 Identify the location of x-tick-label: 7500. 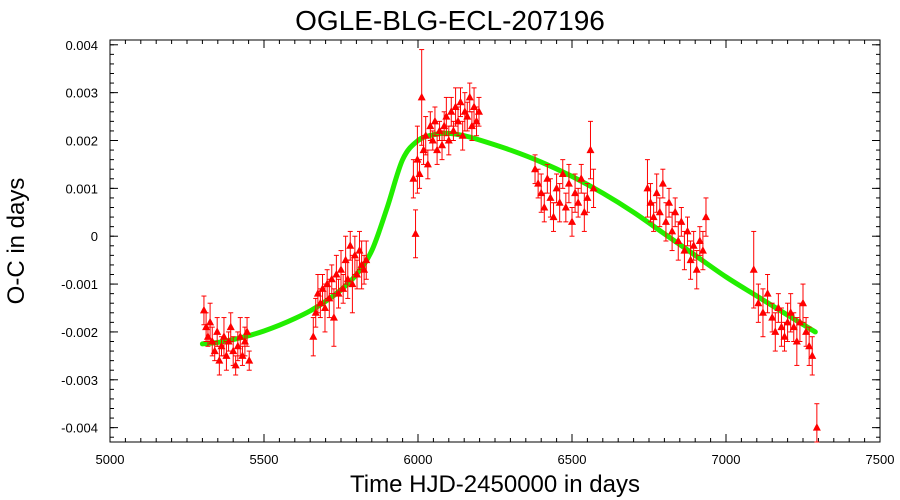
(880, 459).